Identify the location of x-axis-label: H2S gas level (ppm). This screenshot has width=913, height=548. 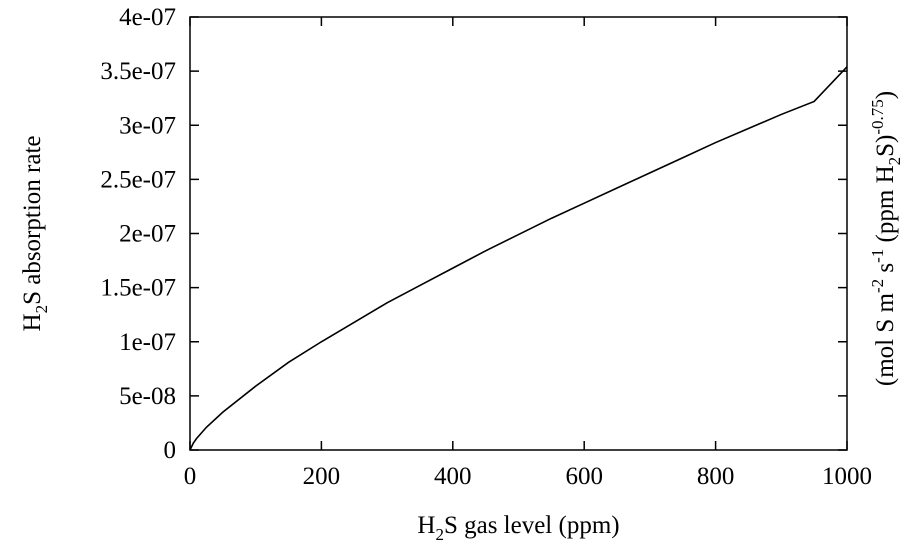
(518, 528).